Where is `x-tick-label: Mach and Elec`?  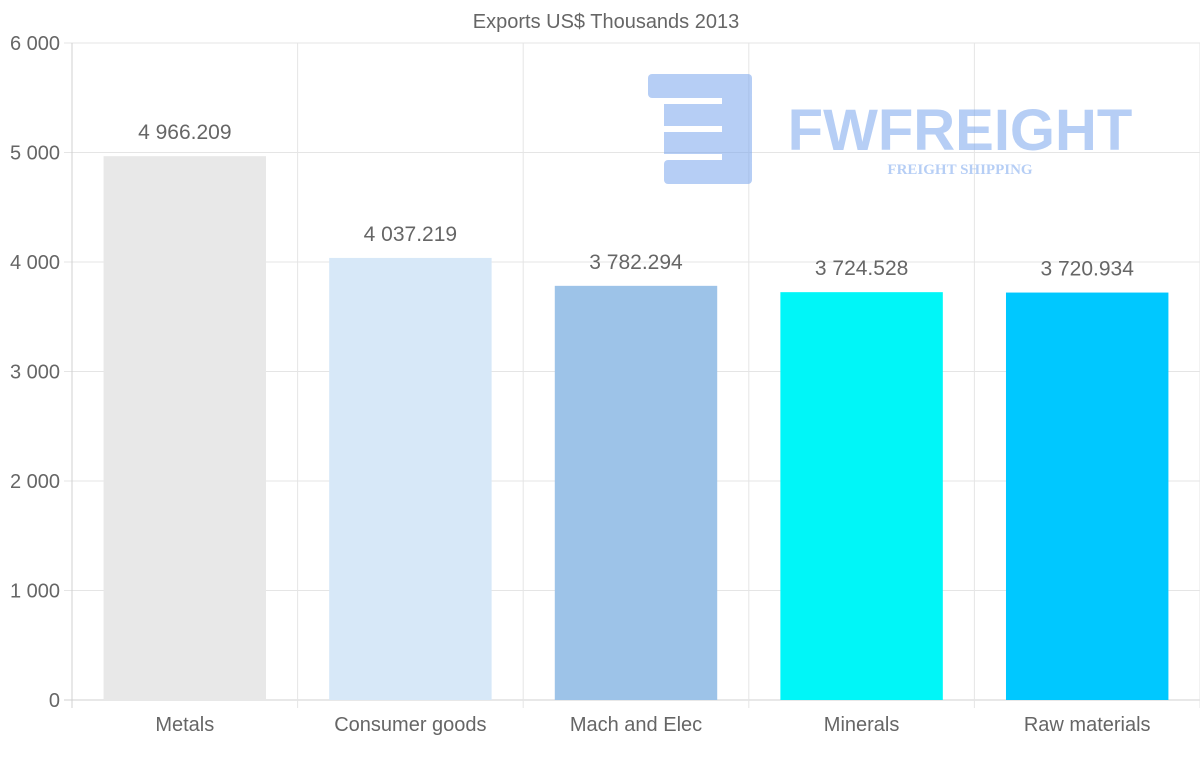 x-tick-label: Mach and Elec is located at coordinates (636, 725).